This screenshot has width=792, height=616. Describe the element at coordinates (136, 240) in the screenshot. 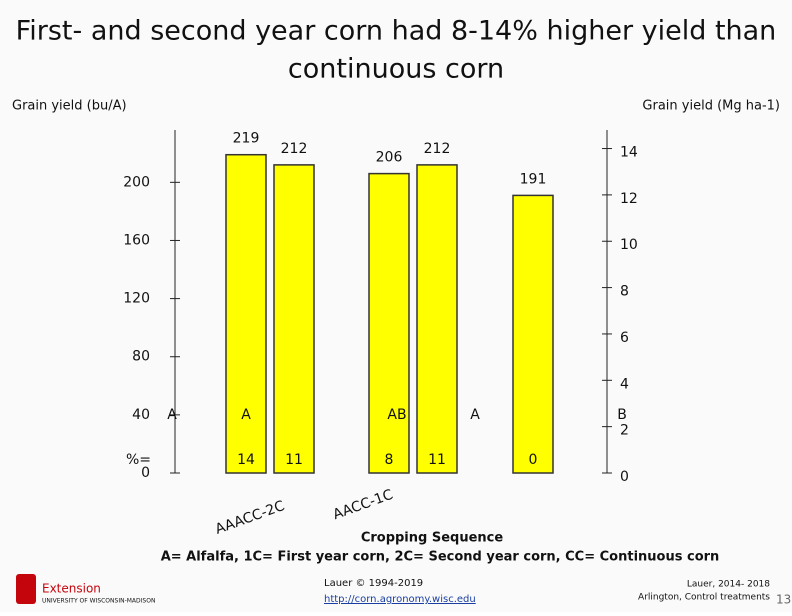

I see `y-tick-label: 160` at that location.